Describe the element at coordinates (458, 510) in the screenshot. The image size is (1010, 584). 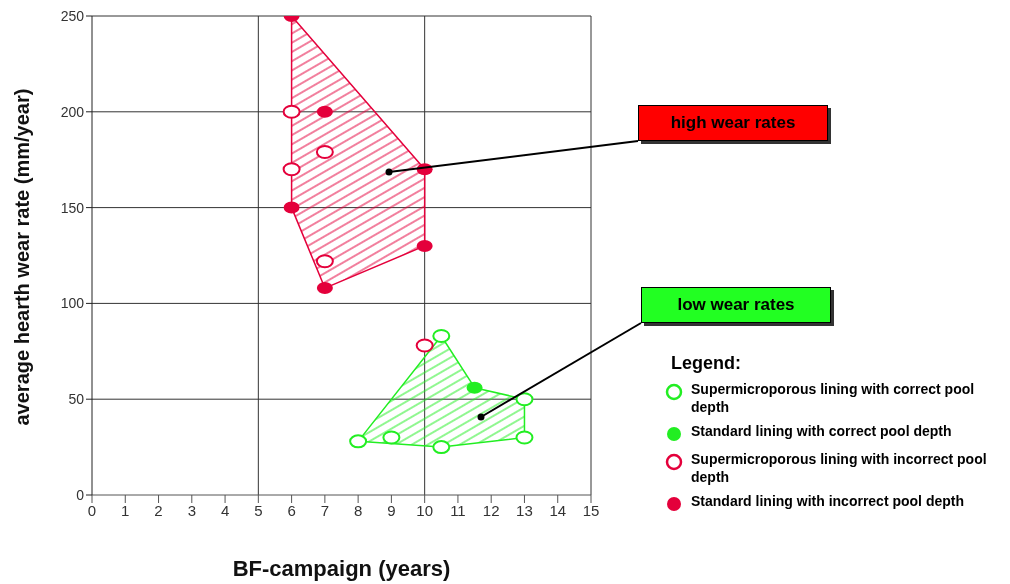
I see `x-tick-label: 11` at that location.